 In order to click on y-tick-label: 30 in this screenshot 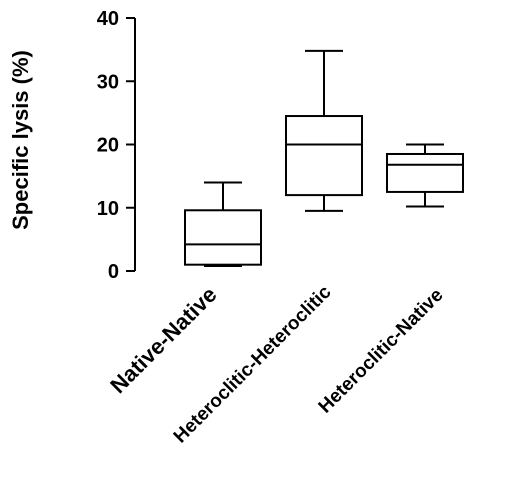, I will do `click(108, 82)`.